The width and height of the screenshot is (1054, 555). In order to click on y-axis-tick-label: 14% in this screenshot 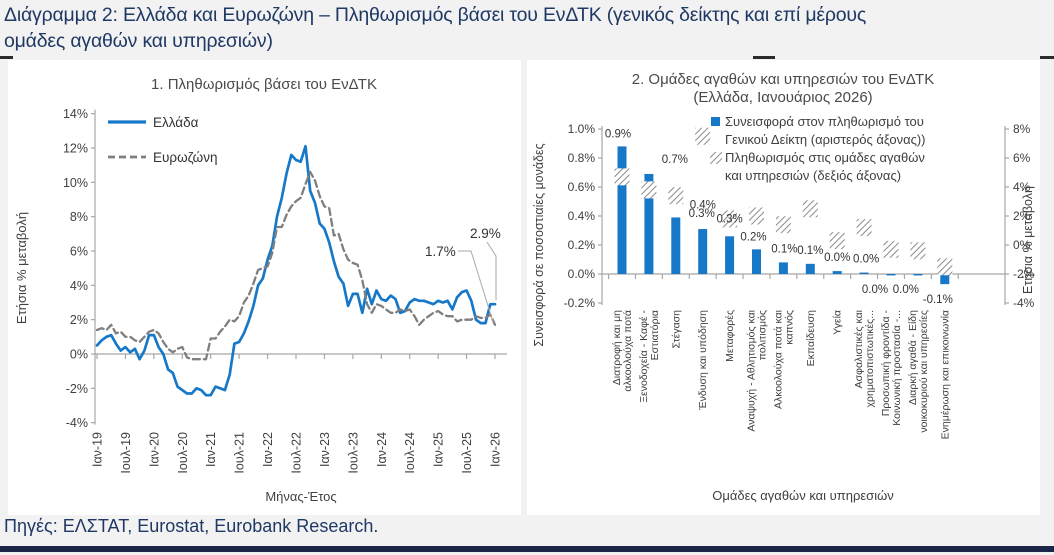, I will do `click(75, 114)`.